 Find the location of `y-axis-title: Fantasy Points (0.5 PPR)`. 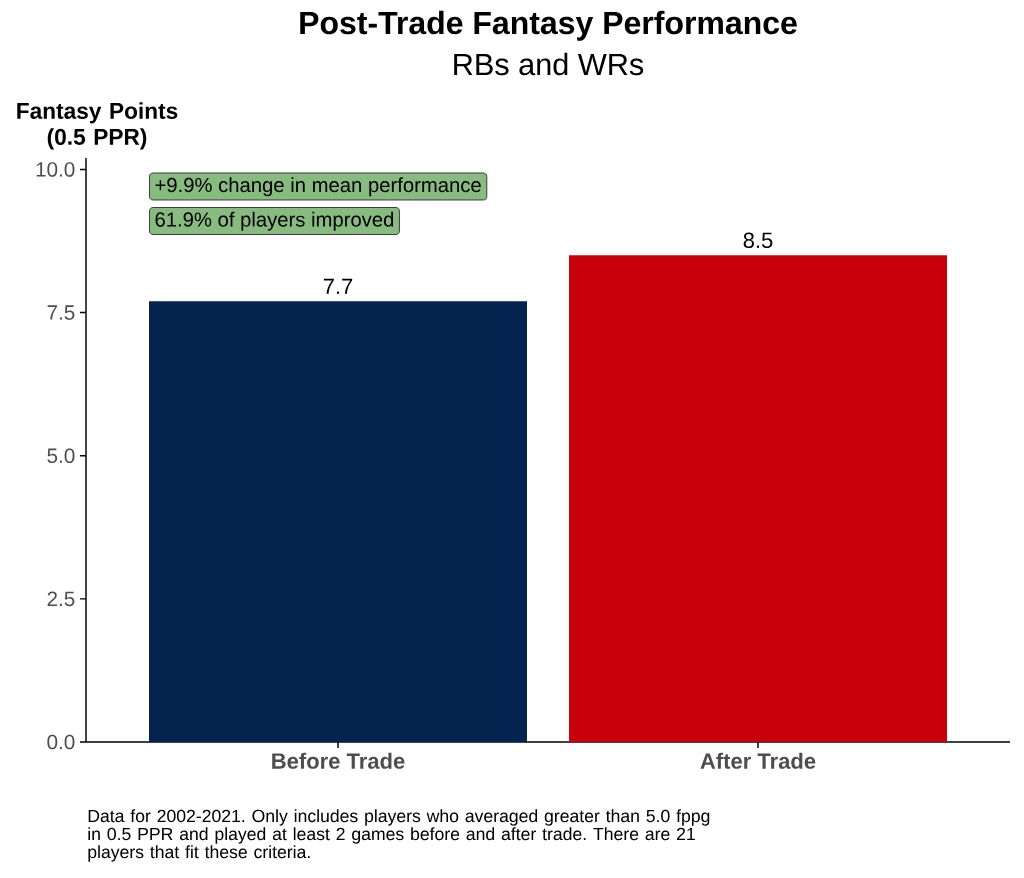

y-axis-title: Fantasy Points (0.5 PPR) is located at coordinates (97, 126).